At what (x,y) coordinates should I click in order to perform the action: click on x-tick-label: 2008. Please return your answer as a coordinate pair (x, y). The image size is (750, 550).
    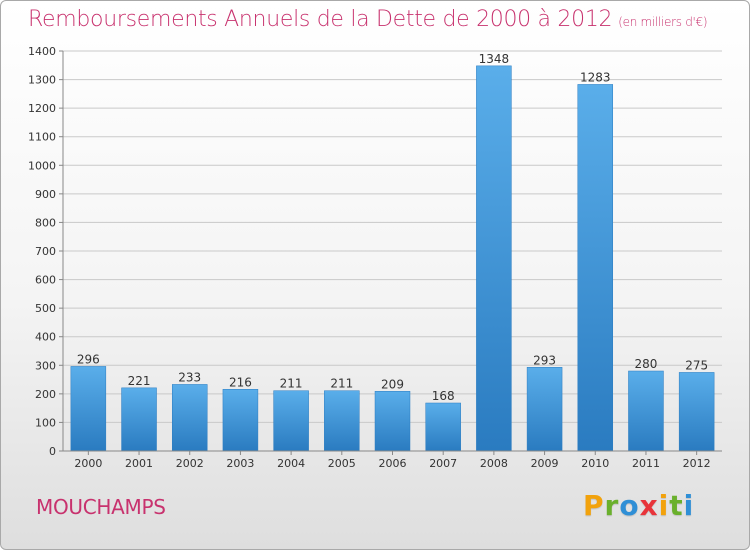
    Looking at the image, I should click on (494, 463).